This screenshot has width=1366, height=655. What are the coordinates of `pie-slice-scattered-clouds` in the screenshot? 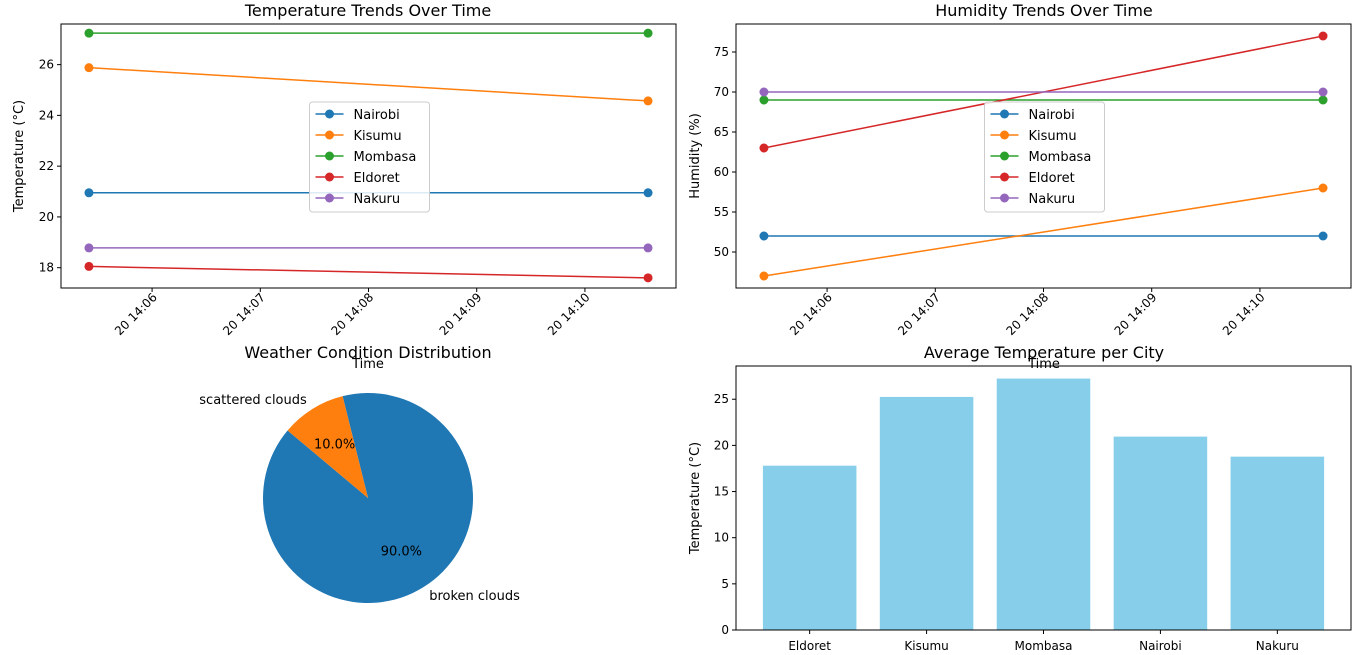 It's located at (327, 447).